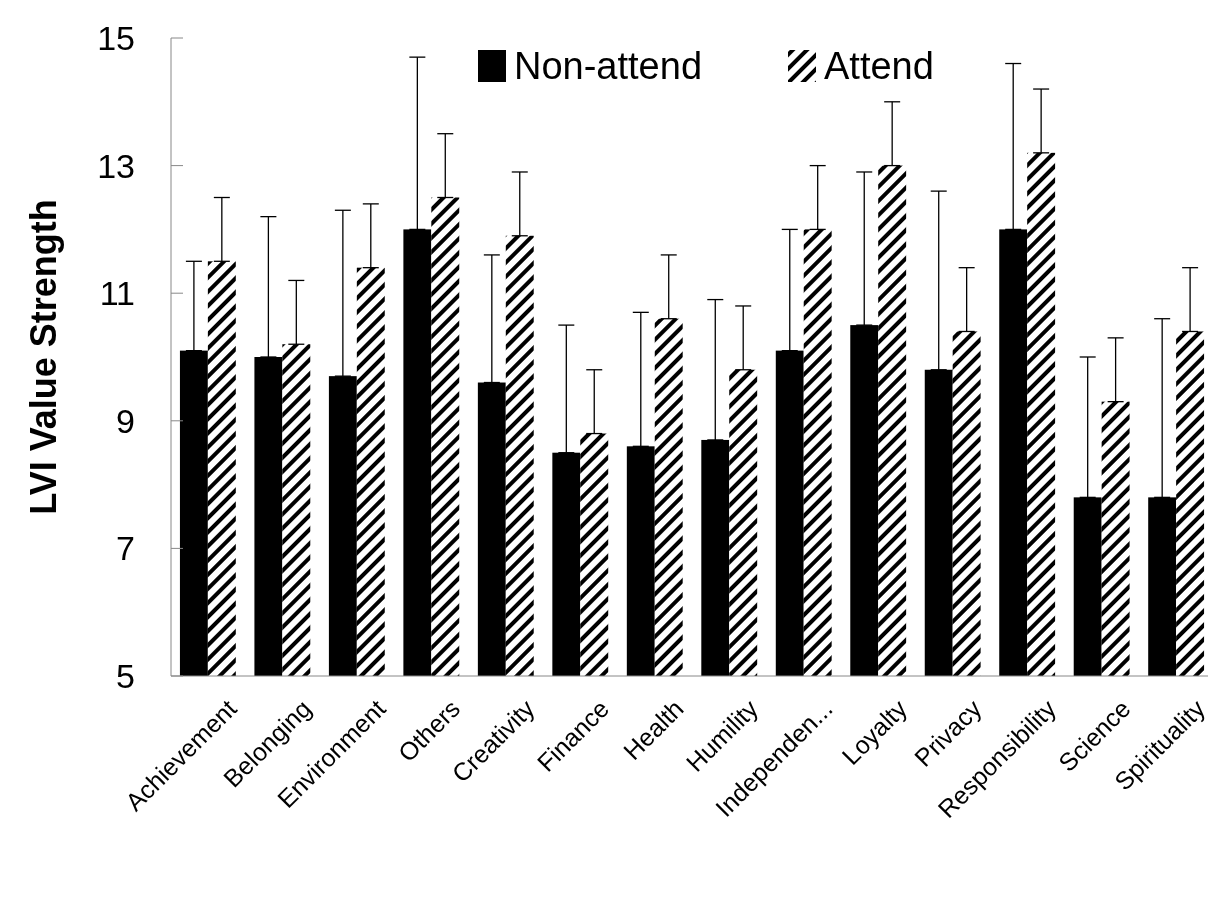 The image size is (1218, 897). Describe the element at coordinates (879, 66) in the screenshot. I see `legend-label: Attend` at that location.